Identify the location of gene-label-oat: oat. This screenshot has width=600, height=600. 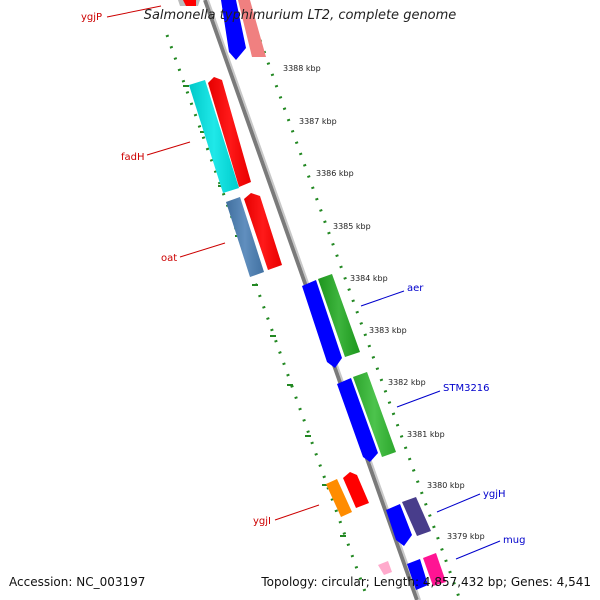
(169, 258).